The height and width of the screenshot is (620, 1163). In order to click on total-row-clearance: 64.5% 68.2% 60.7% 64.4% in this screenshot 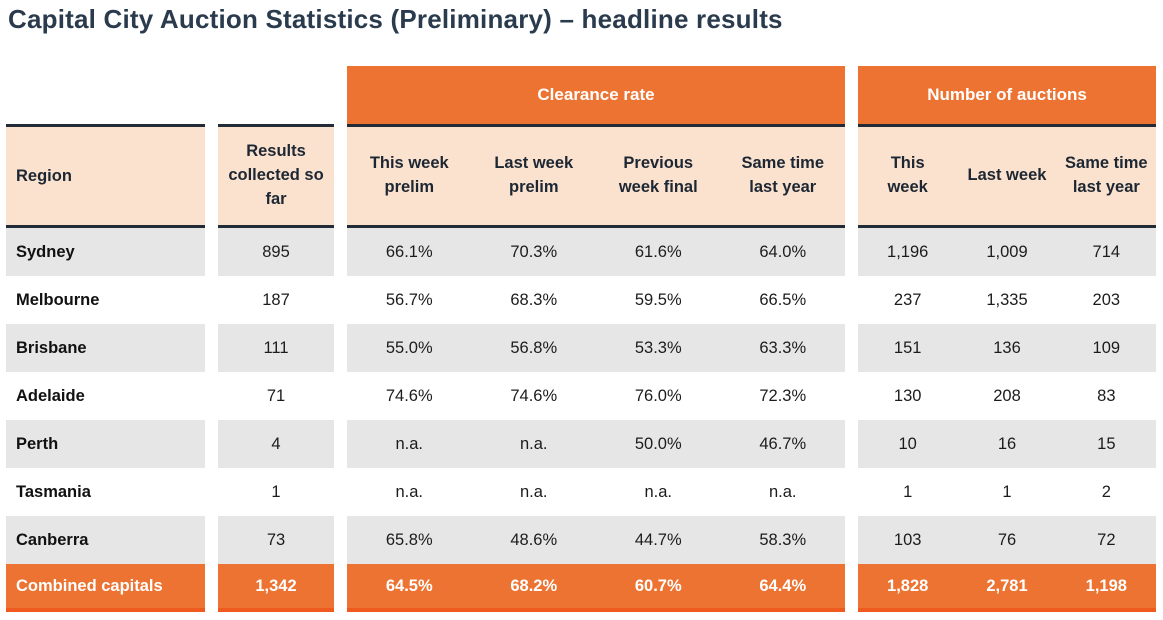, I will do `click(596, 588)`.